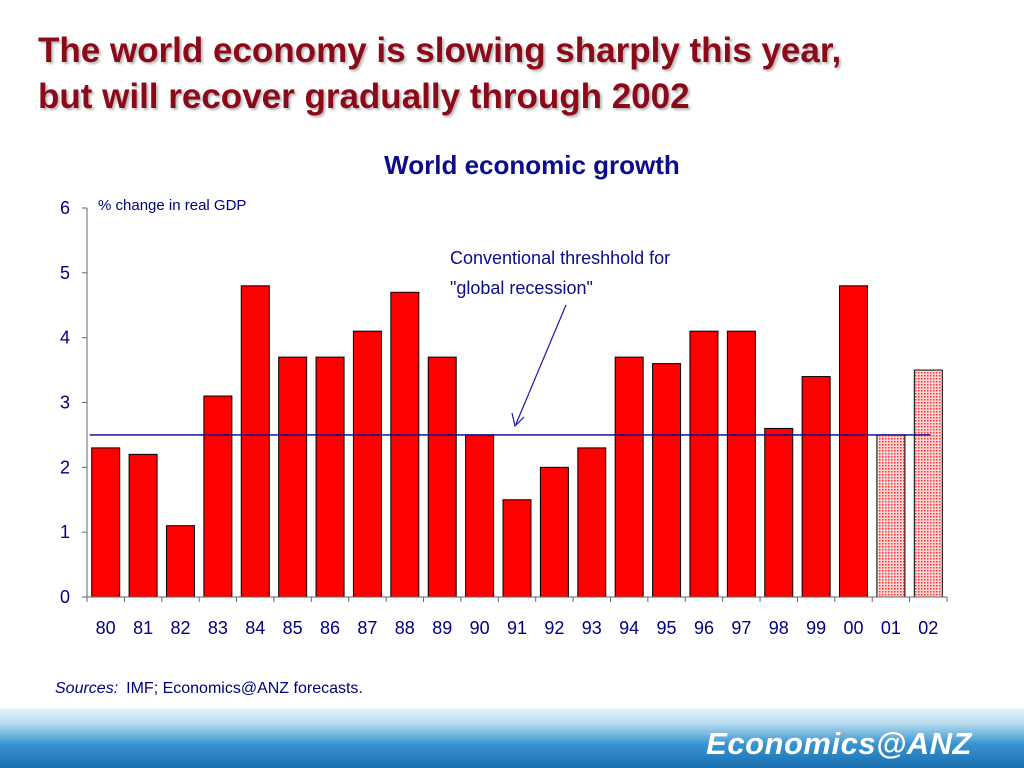  What do you see at coordinates (560, 258) in the screenshot?
I see `annotation-line-1: Conventional threshhold for` at bounding box center [560, 258].